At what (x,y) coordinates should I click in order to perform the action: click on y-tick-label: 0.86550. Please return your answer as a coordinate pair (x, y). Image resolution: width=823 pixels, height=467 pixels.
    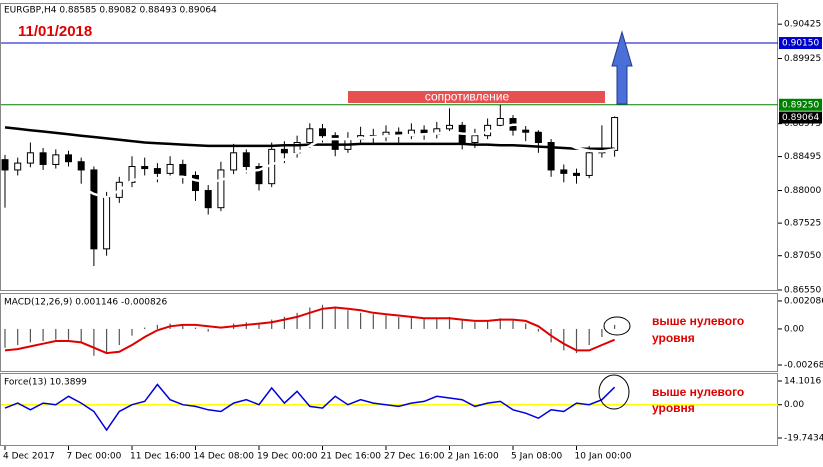
    Looking at the image, I should click on (802, 291).